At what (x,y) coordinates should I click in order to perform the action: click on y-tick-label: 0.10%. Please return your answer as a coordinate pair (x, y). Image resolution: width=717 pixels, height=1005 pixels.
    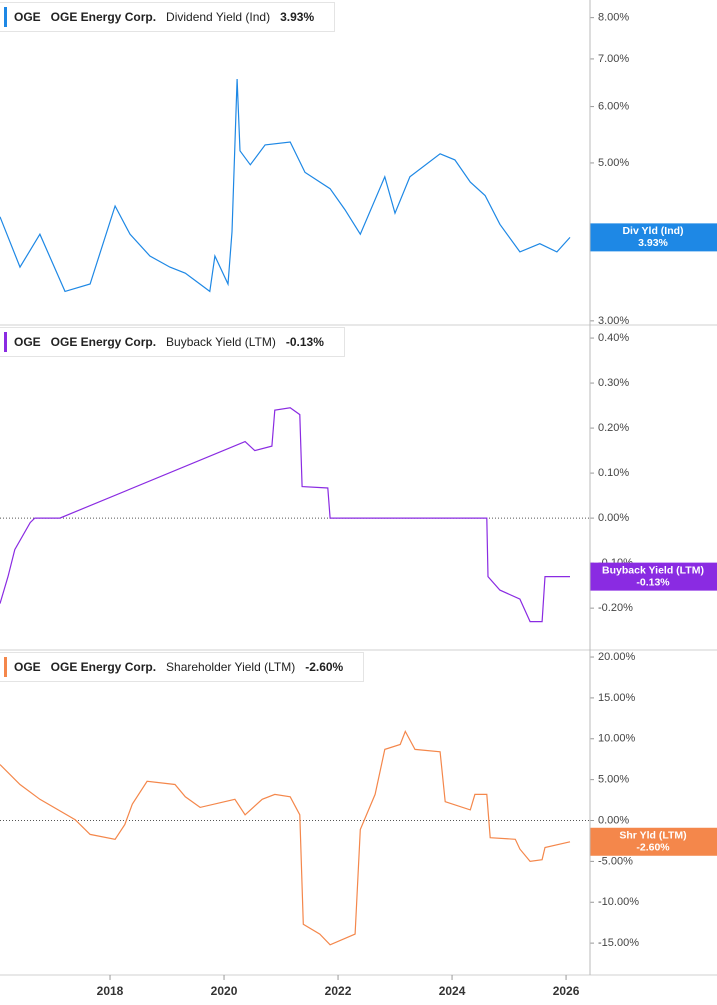
    Looking at the image, I should click on (613, 473).